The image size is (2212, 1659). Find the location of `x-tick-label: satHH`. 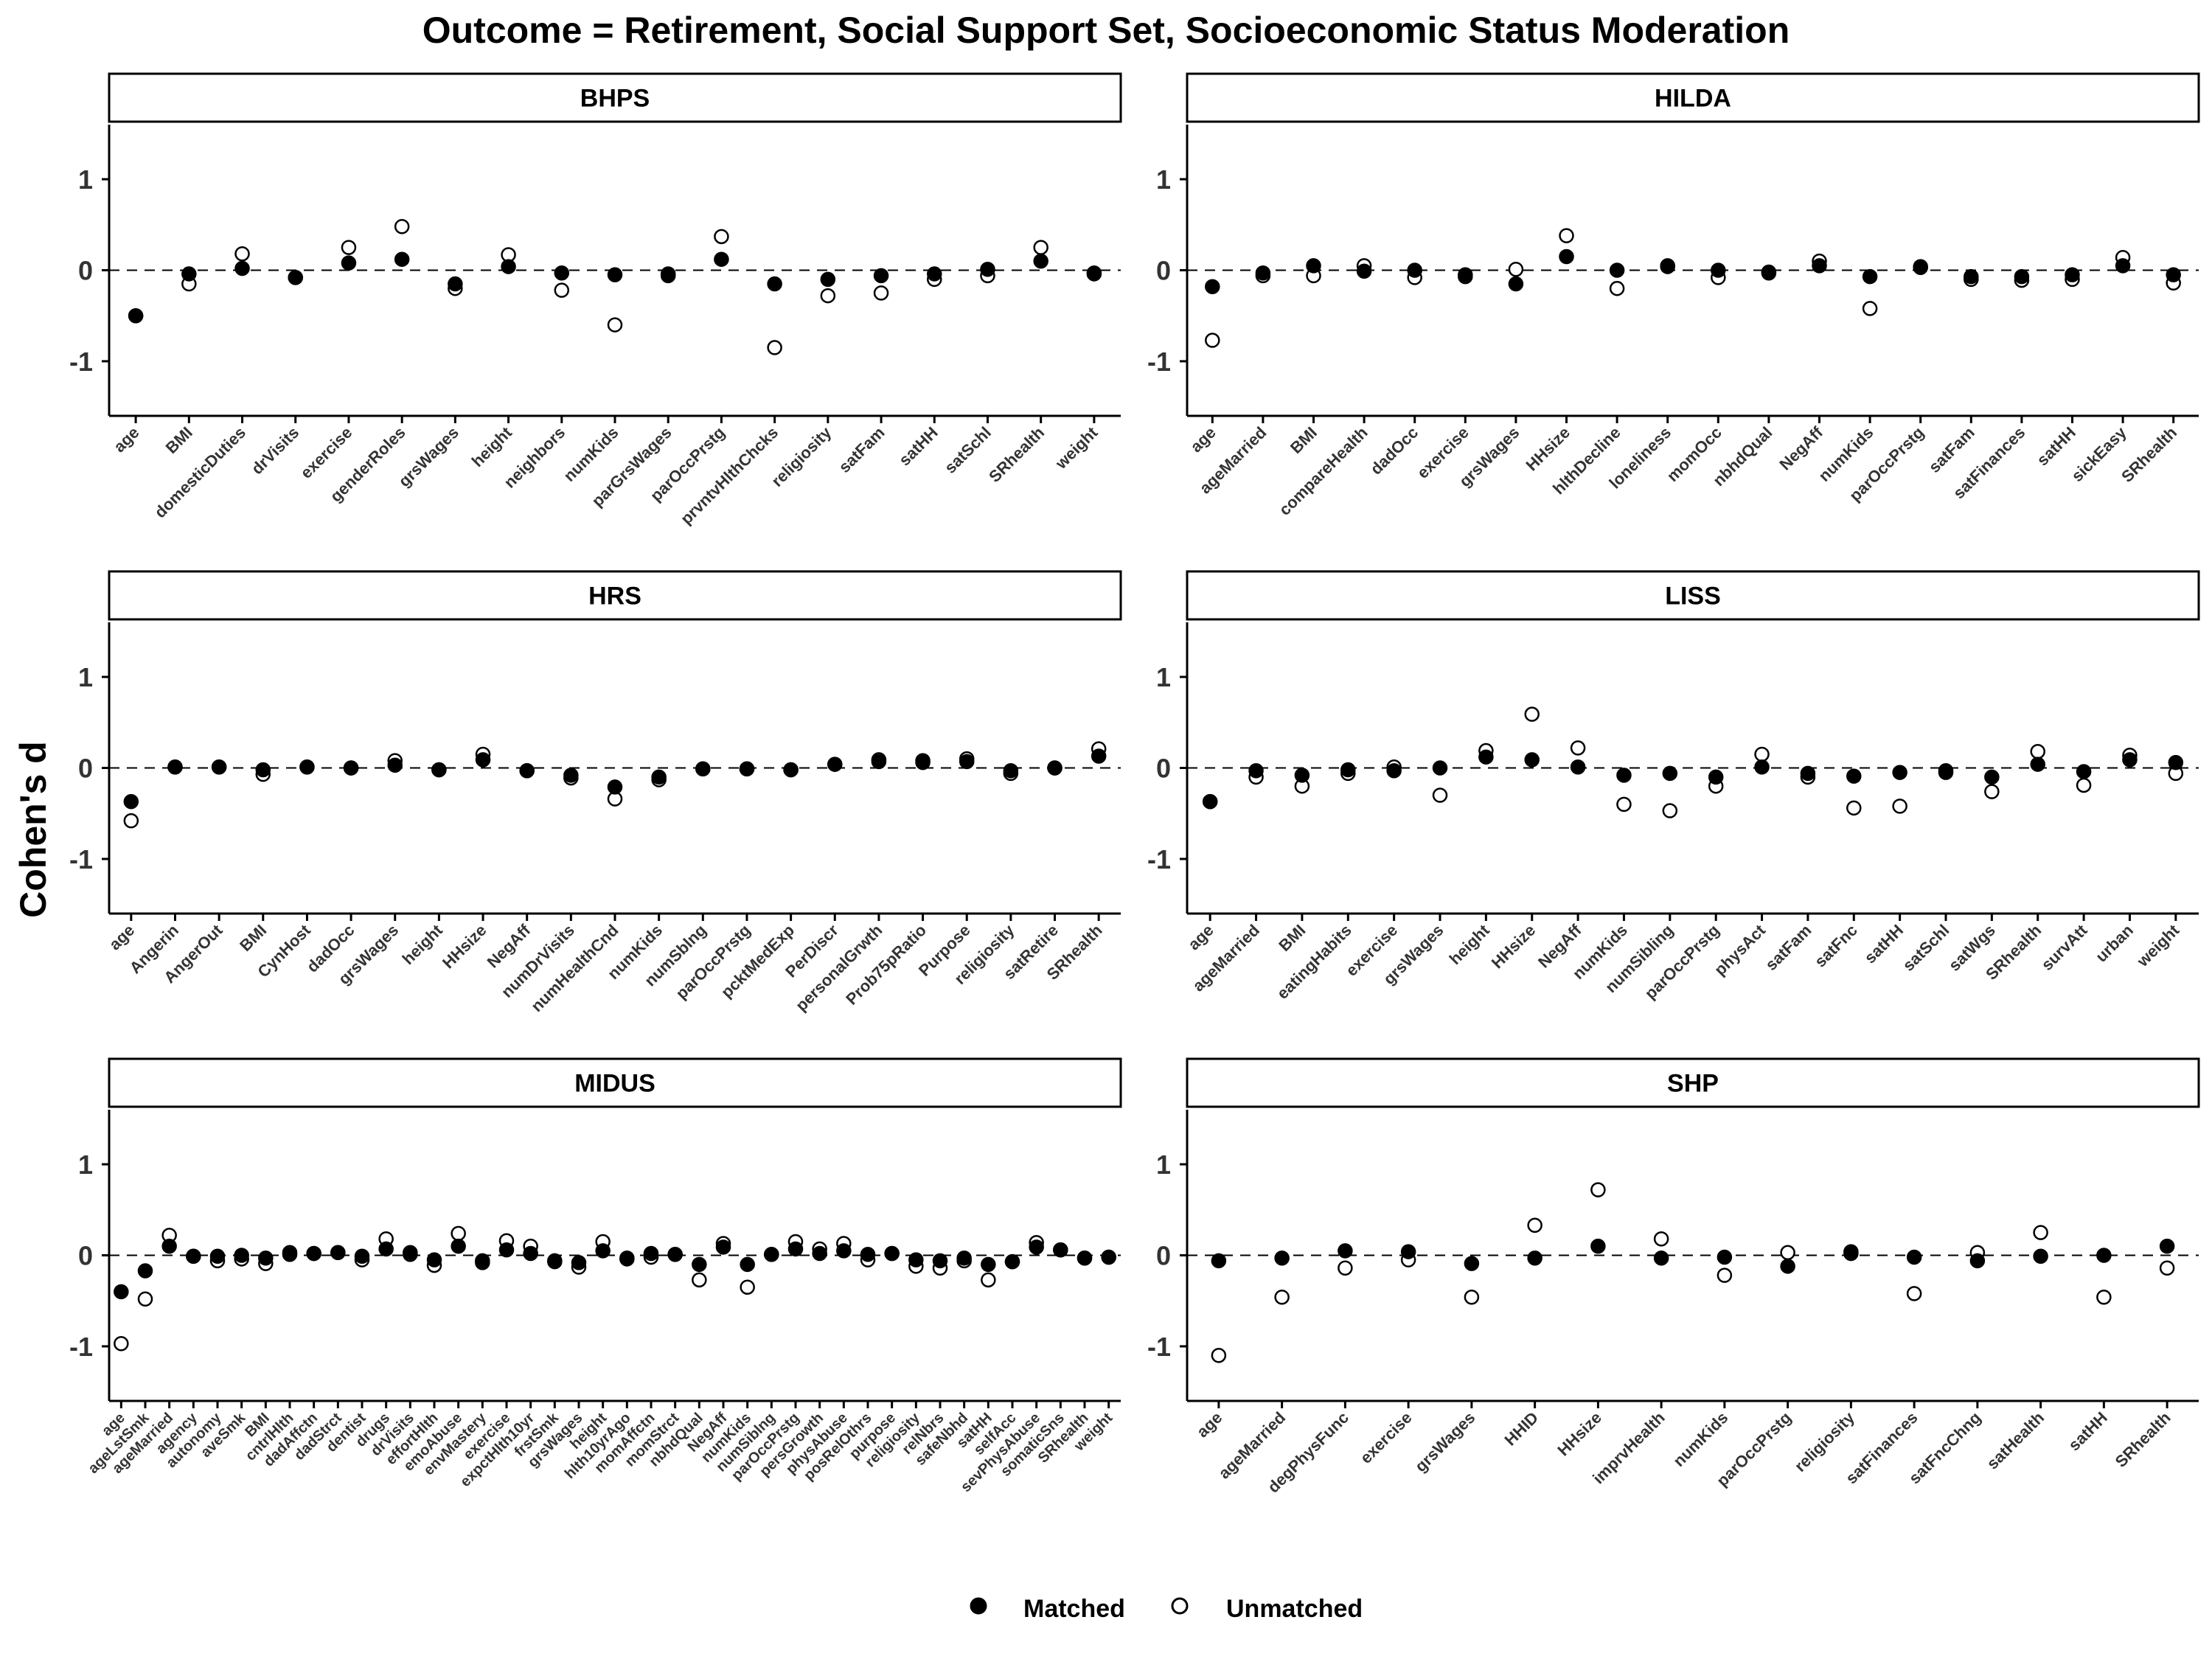

x-tick-label: satHH is located at coordinates (2056, 446).